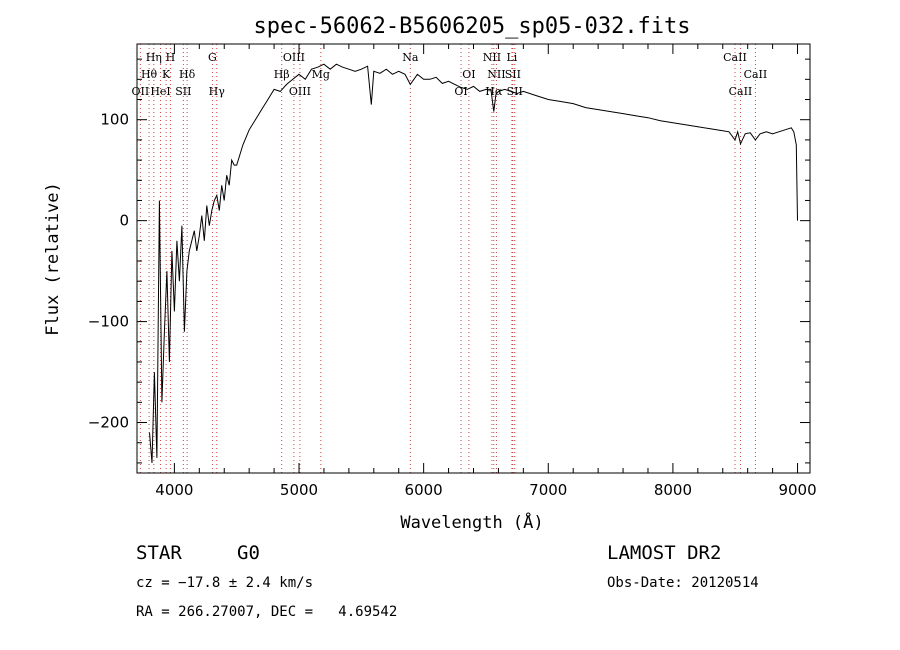  What do you see at coordinates (282, 74) in the screenshot?
I see `spectral-line-label: Hβ` at bounding box center [282, 74].